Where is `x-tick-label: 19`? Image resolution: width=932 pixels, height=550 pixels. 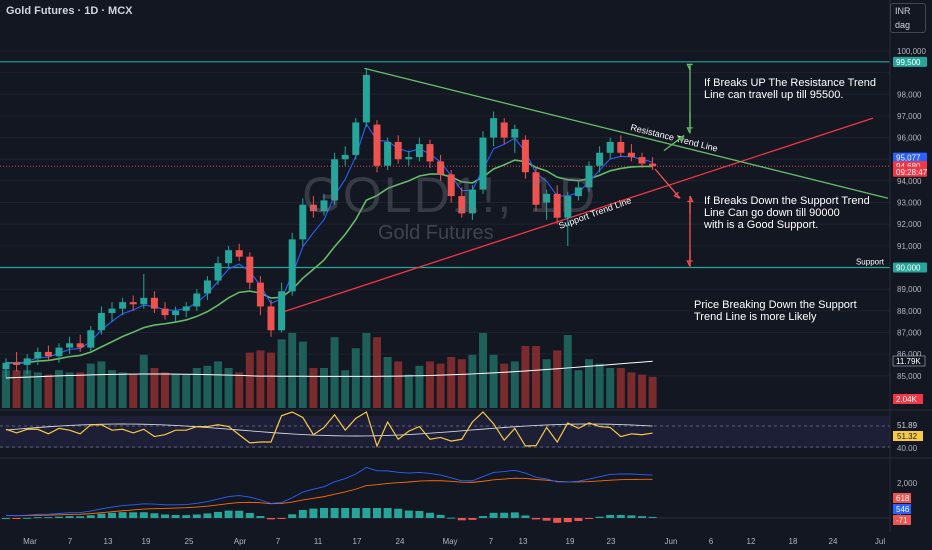
x-tick-label: 19 is located at coordinates (570, 541).